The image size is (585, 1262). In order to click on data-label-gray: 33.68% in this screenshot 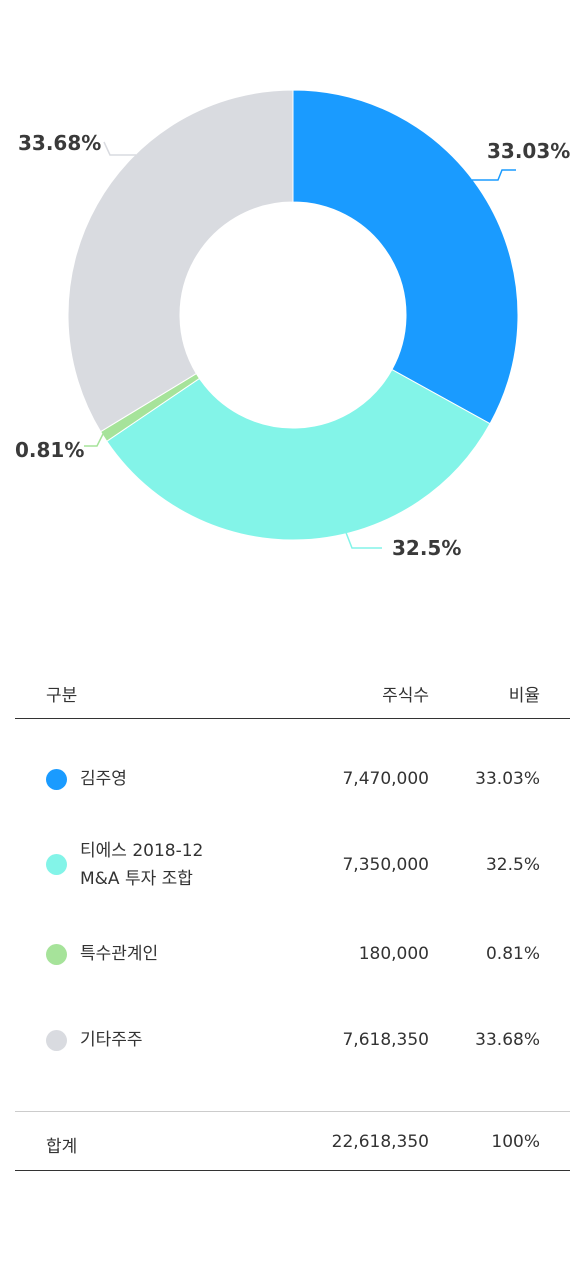, I will do `click(59, 143)`.